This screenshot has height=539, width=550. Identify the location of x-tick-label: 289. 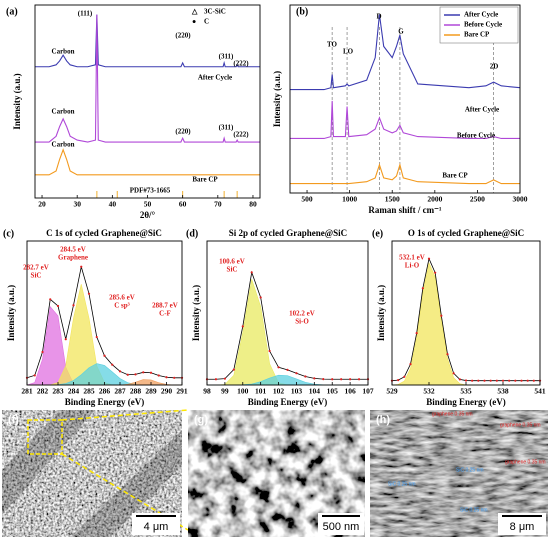
(151, 391).